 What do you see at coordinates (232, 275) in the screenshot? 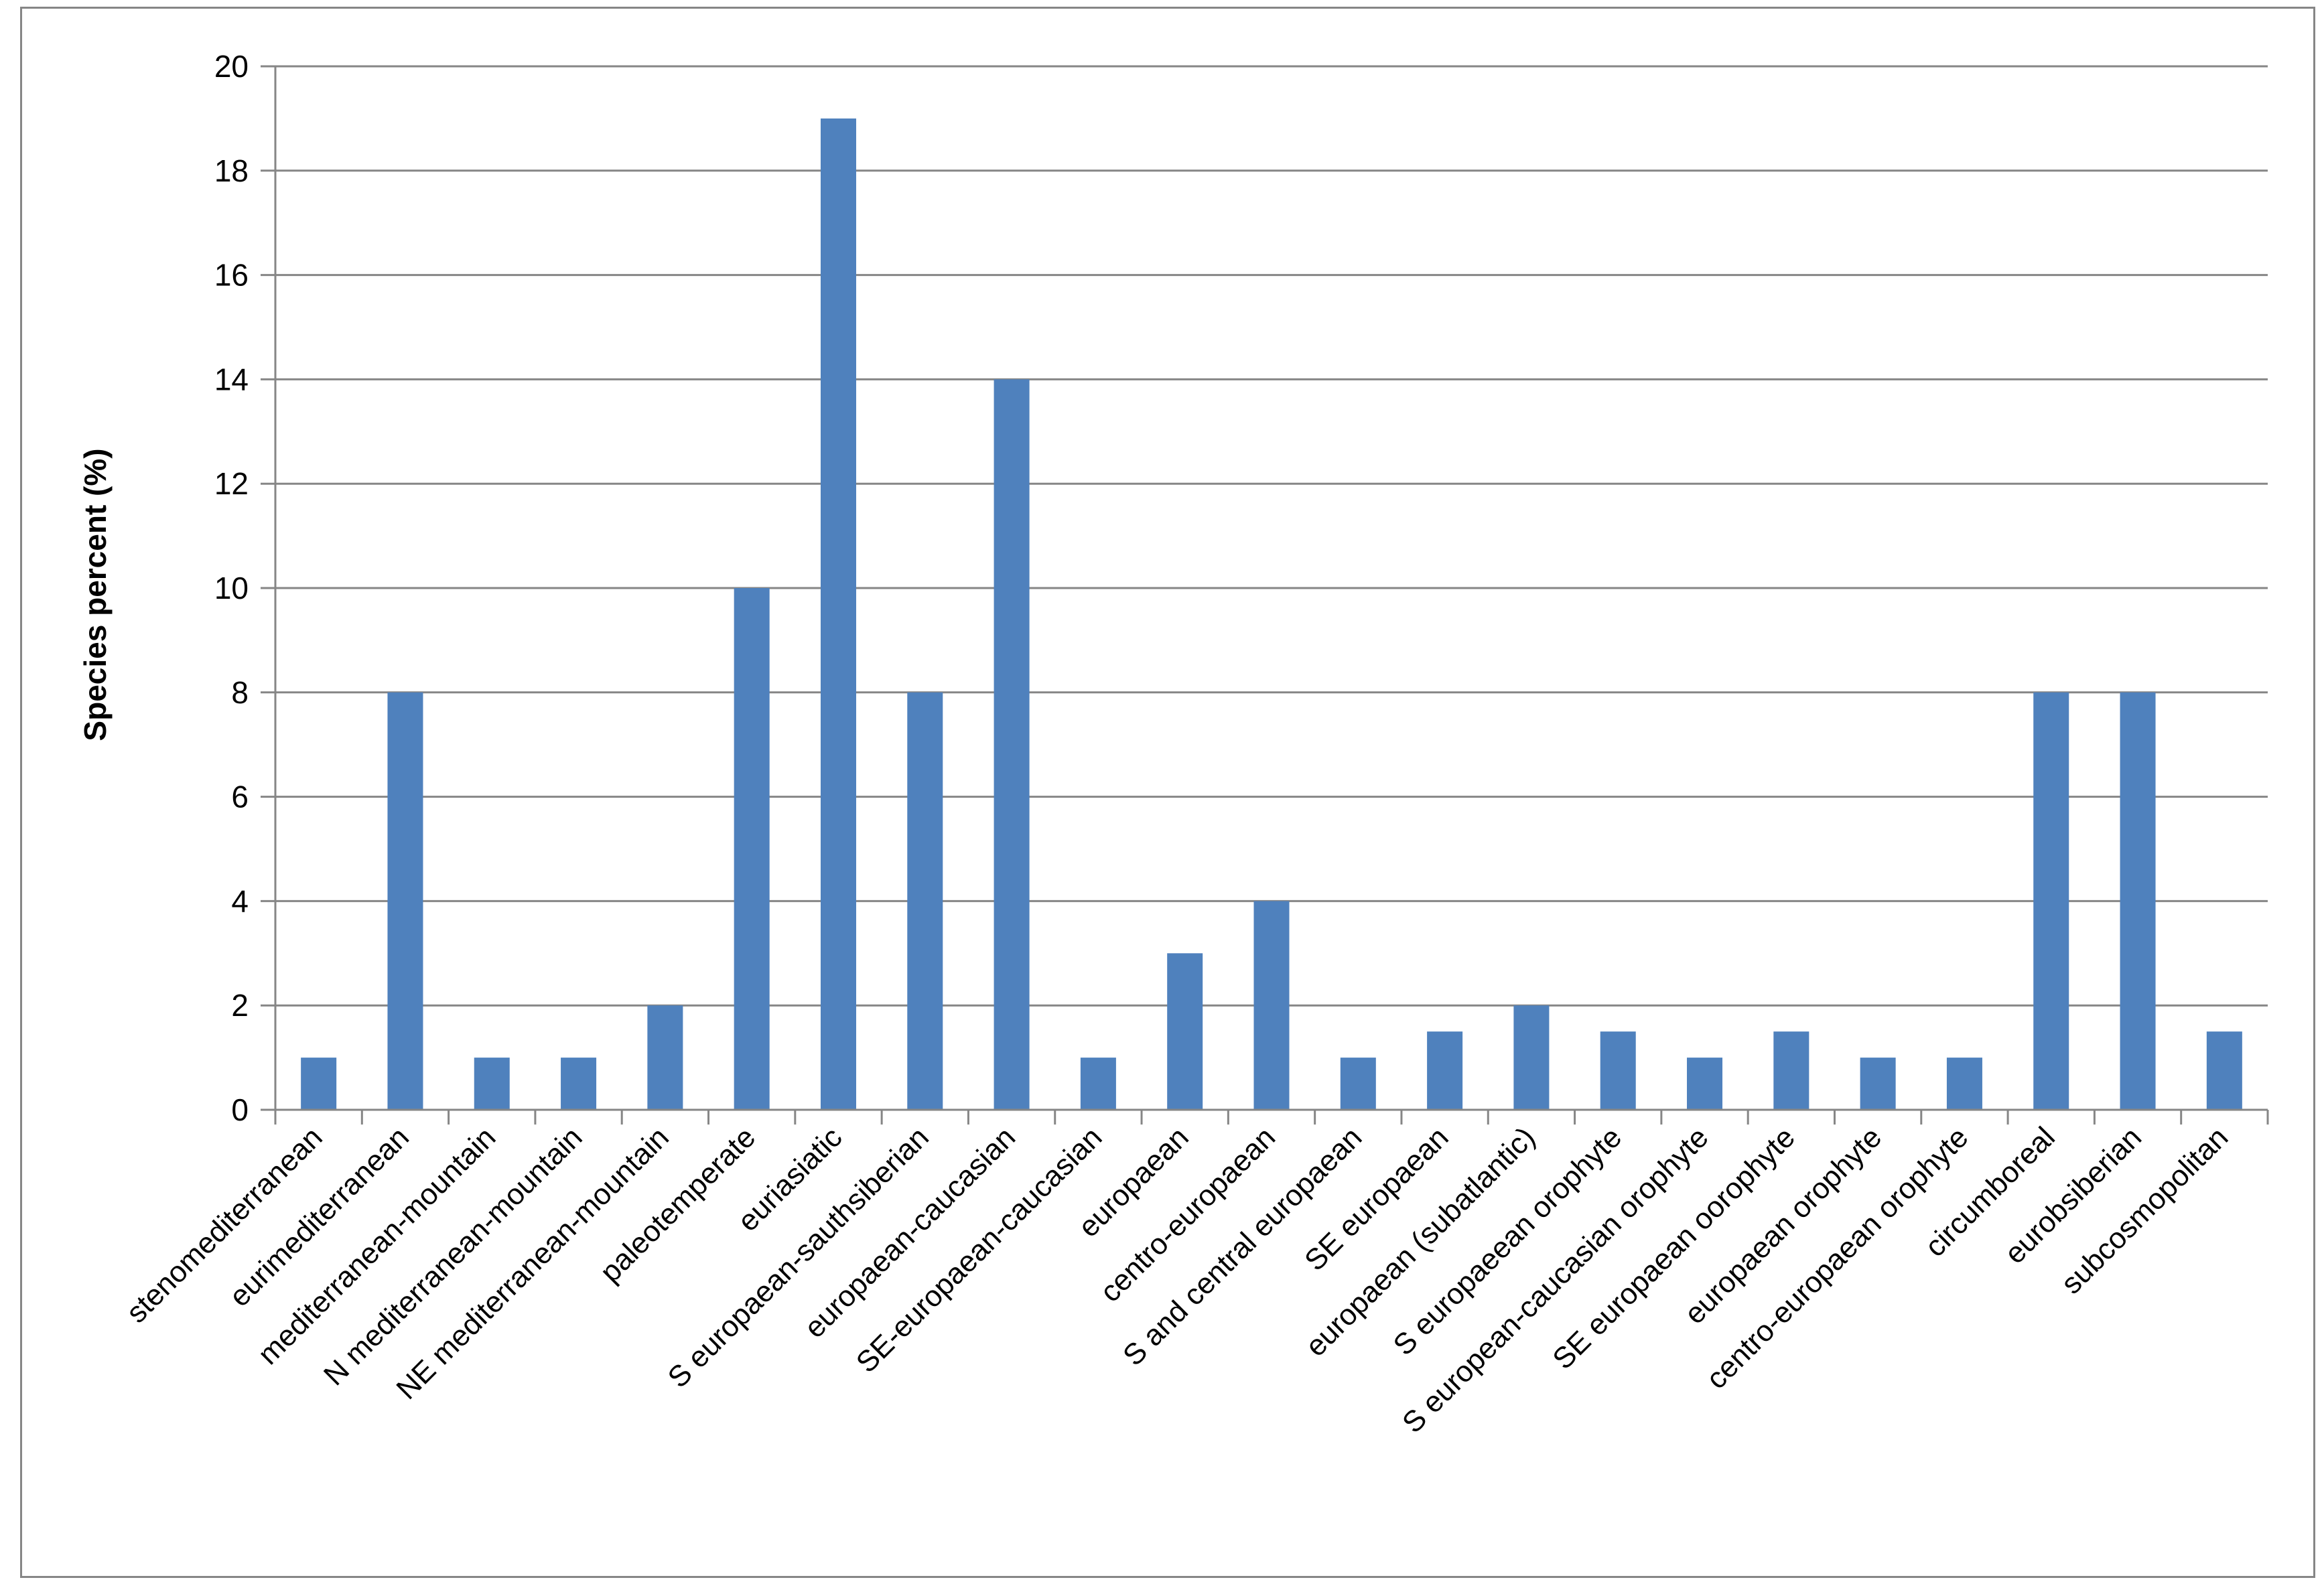
I see `y-tick-label: 16` at bounding box center [232, 275].